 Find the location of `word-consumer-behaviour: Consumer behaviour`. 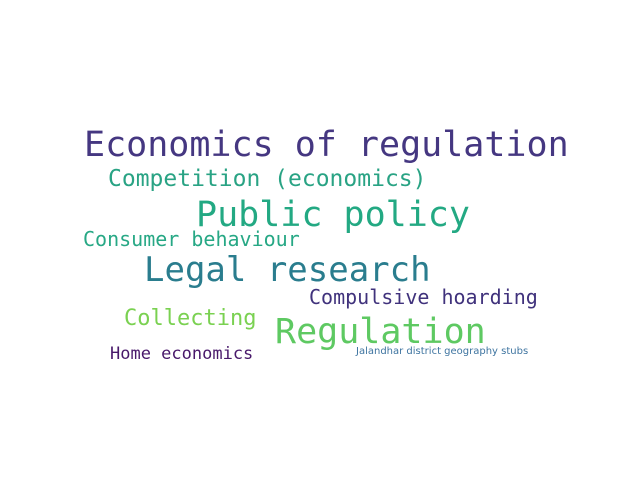

word-consumer-behaviour: Consumer behaviour is located at coordinates (191, 239).